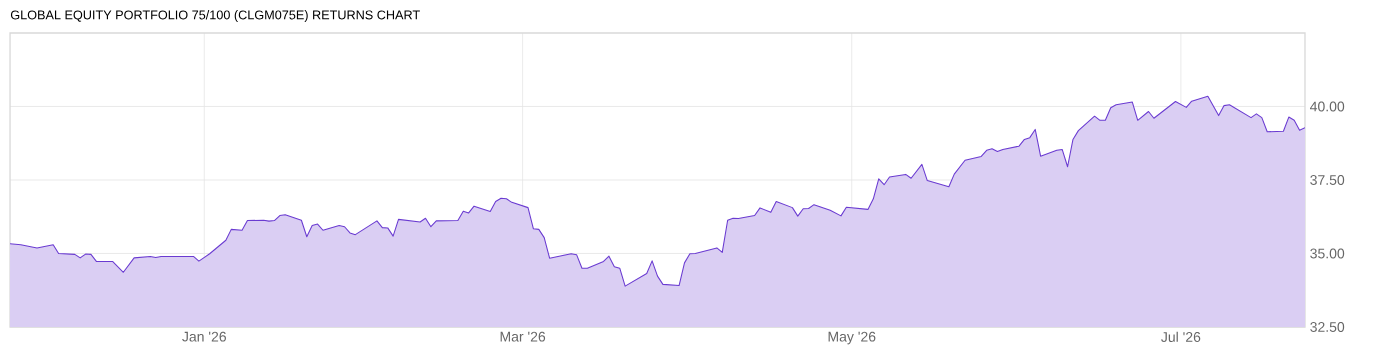 The height and width of the screenshot is (357, 1400). I want to click on y-tick-label: 40.00, so click(1327, 106).